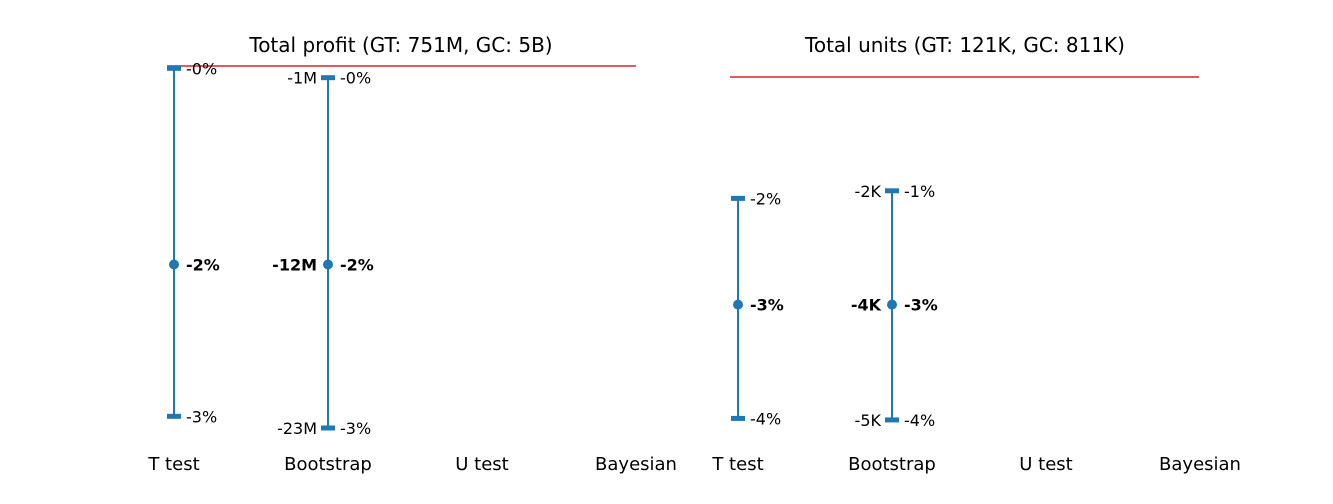 This screenshot has height=504, width=1333. Describe the element at coordinates (765, 198) in the screenshot. I see `value-label-upper: -2%` at that location.